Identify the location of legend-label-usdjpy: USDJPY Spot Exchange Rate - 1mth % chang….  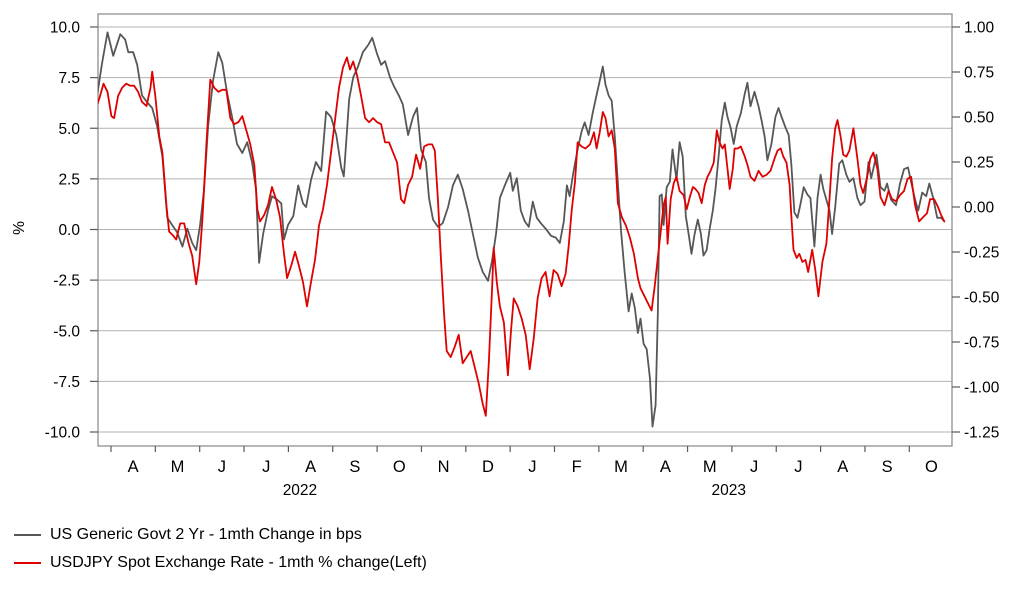
(238, 562).